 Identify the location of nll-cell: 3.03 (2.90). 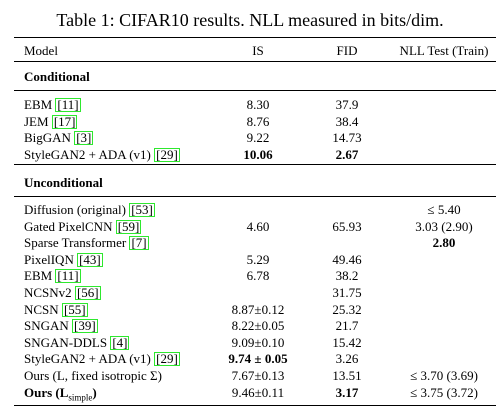
(444, 226).